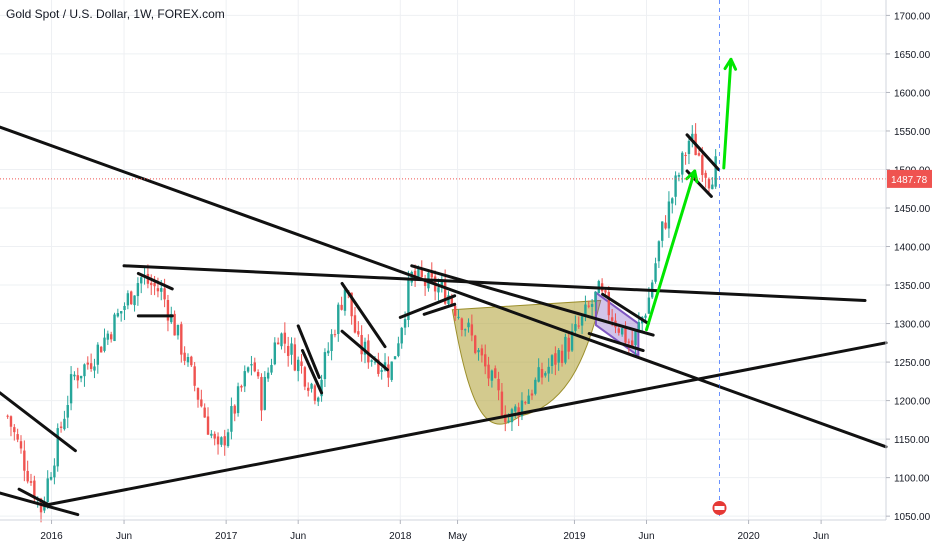 This screenshot has height=555, width=932. Describe the element at coordinates (226, 536) in the screenshot. I see `x-tick-label: 2017` at that location.